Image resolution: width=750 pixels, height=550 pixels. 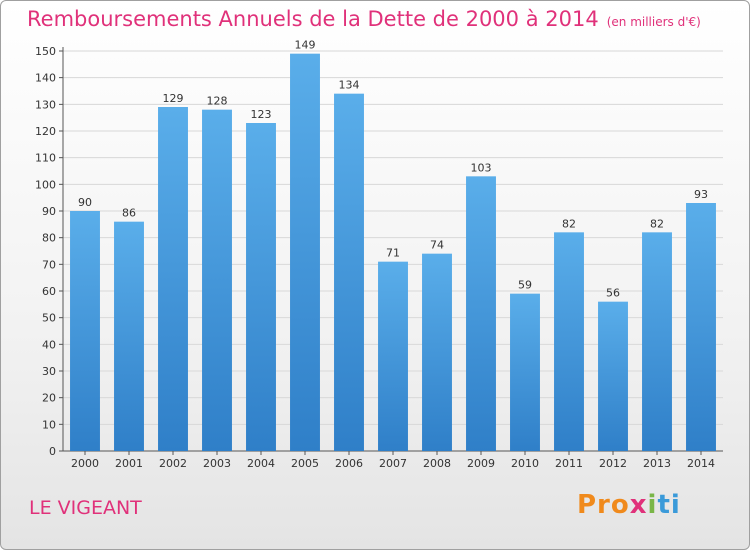 What do you see at coordinates (129, 463) in the screenshot?
I see `x-tick-label: 2001` at bounding box center [129, 463].